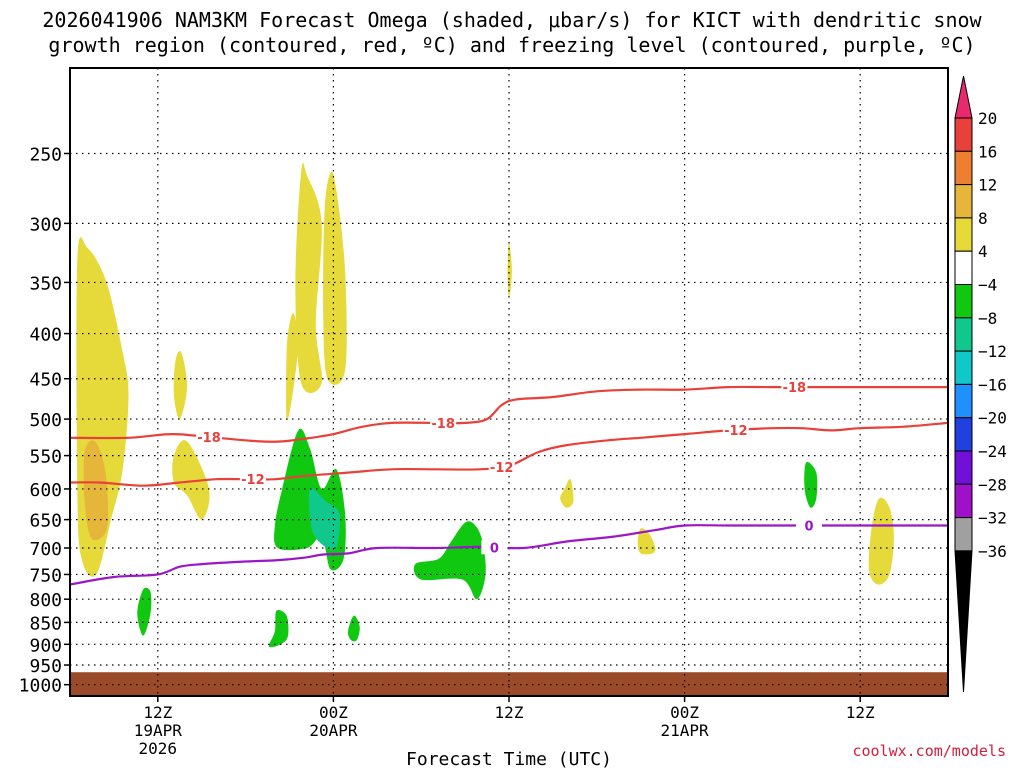 This screenshot has width=1024, height=768. Describe the element at coordinates (987, 185) in the screenshot. I see `colorbar-label: 12` at that location.